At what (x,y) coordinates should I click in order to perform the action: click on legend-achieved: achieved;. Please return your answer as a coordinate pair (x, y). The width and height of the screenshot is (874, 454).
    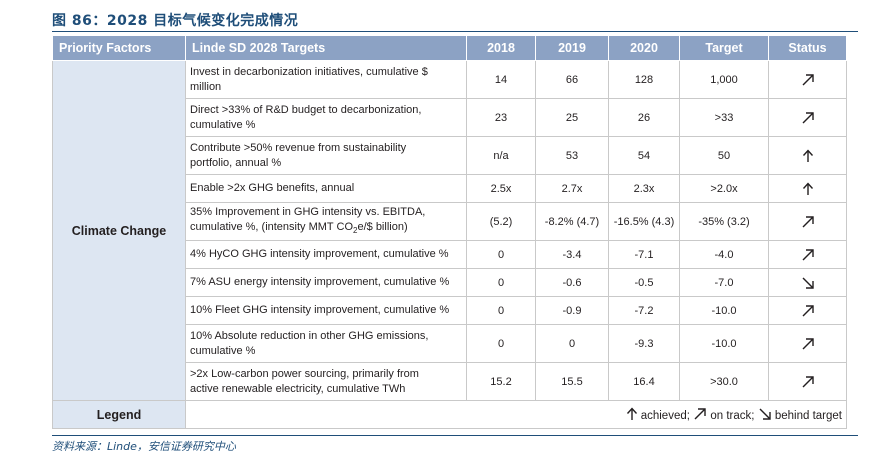
    Looking at the image, I should click on (665, 416).